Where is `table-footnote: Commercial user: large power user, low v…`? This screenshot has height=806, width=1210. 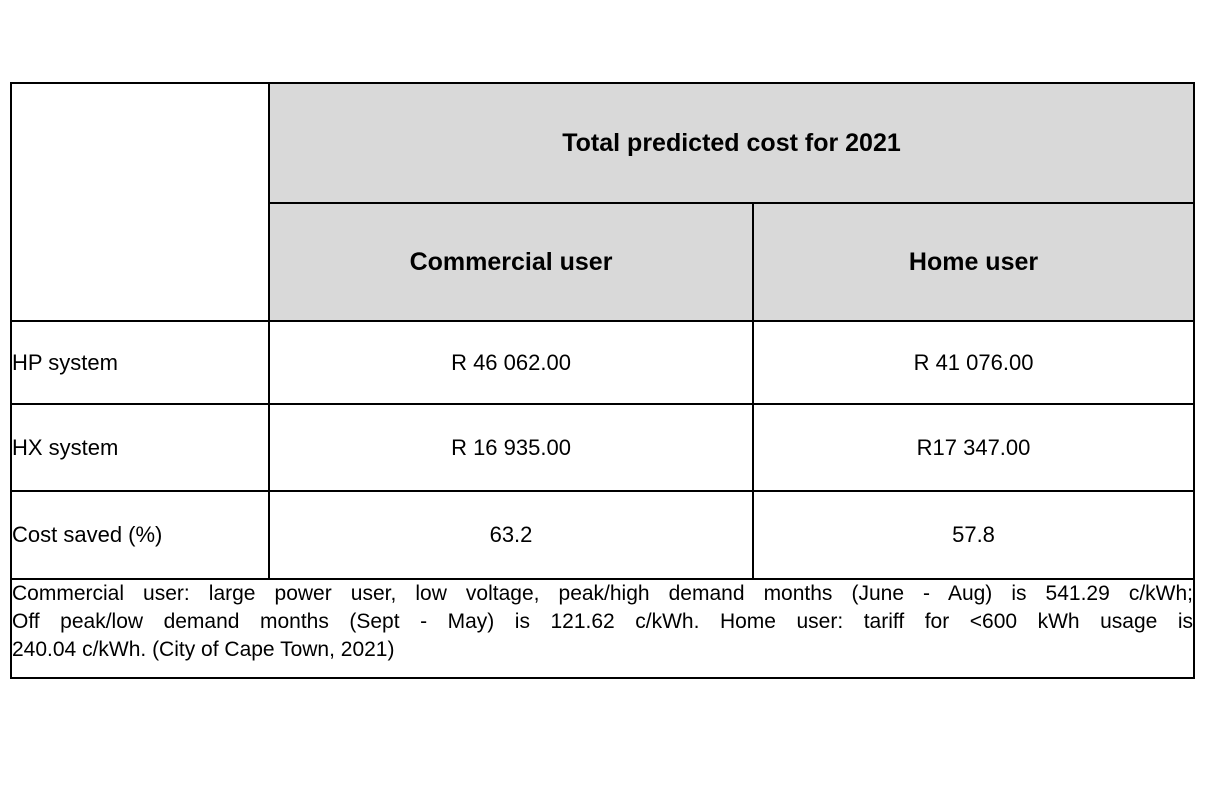
table-footnote: Commercial user: large power user, low v… is located at coordinates (602, 628).